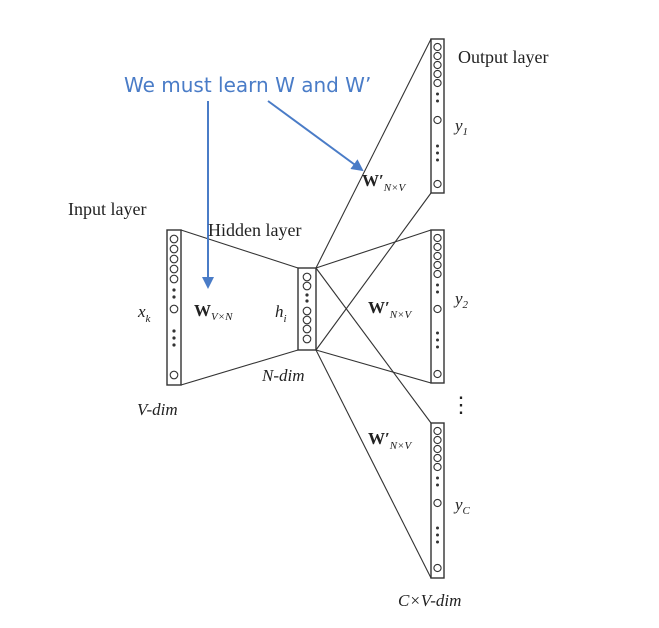 The width and height of the screenshot is (659, 628). What do you see at coordinates (395, 188) in the screenshot?
I see `wprime-subscript-1: N×V` at bounding box center [395, 188].